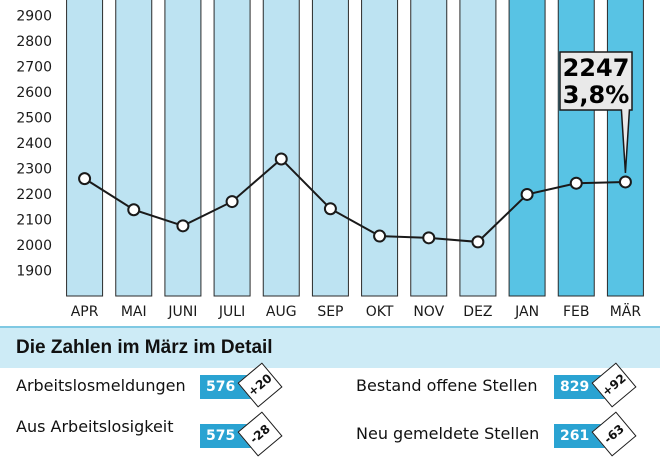 The height and width of the screenshot is (457, 660). I want to click on point-okt, so click(380, 236).